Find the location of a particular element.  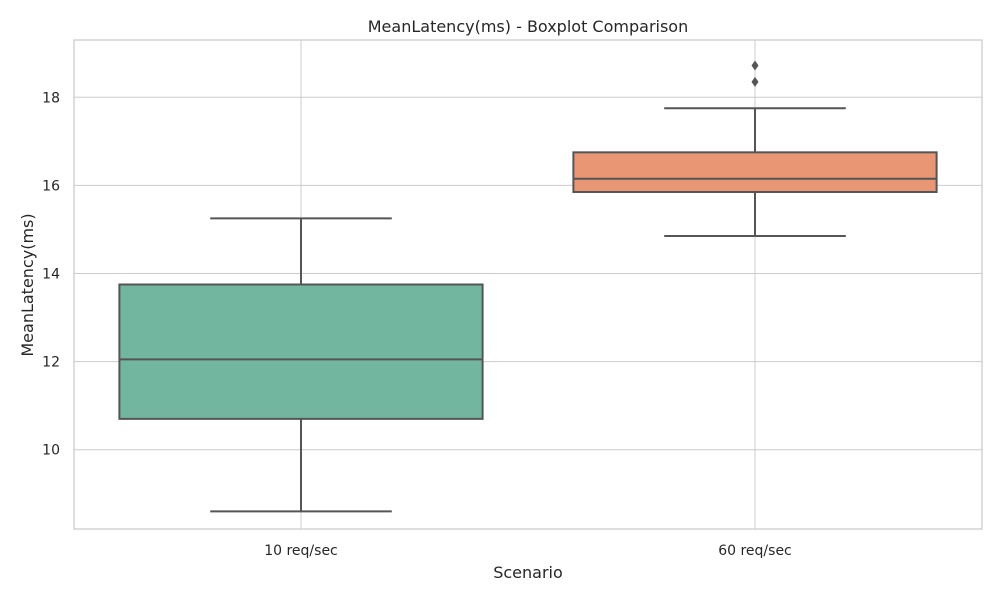

x-tick-label: 60 req/sec is located at coordinates (755, 551).